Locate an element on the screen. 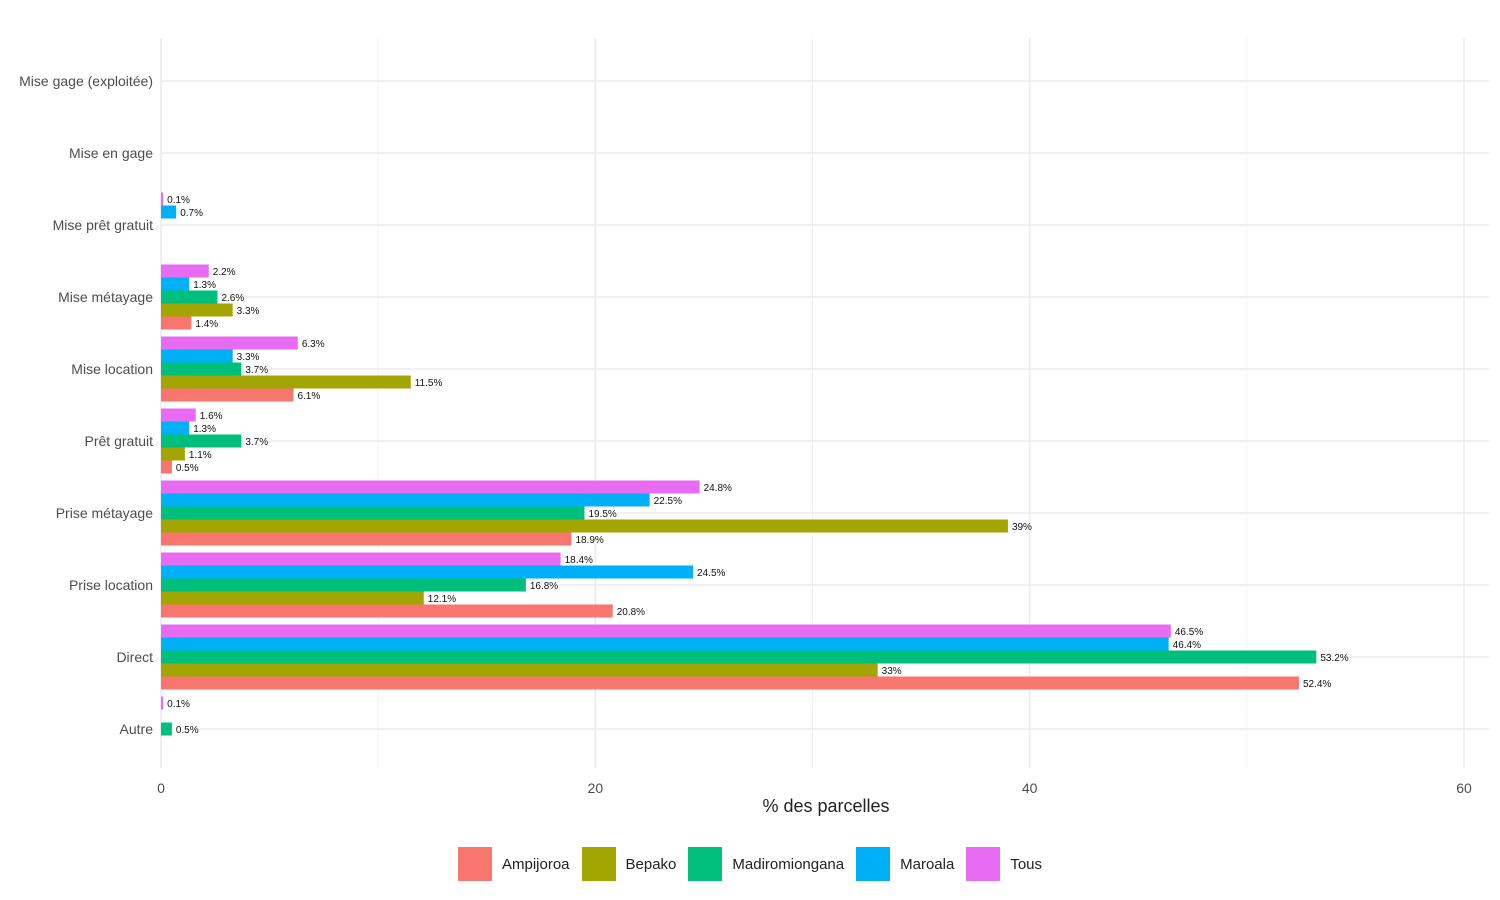 The width and height of the screenshot is (1500, 900). legend: Ampijoroa Bepako Madiromiongana Maroala Tous is located at coordinates (750, 864).